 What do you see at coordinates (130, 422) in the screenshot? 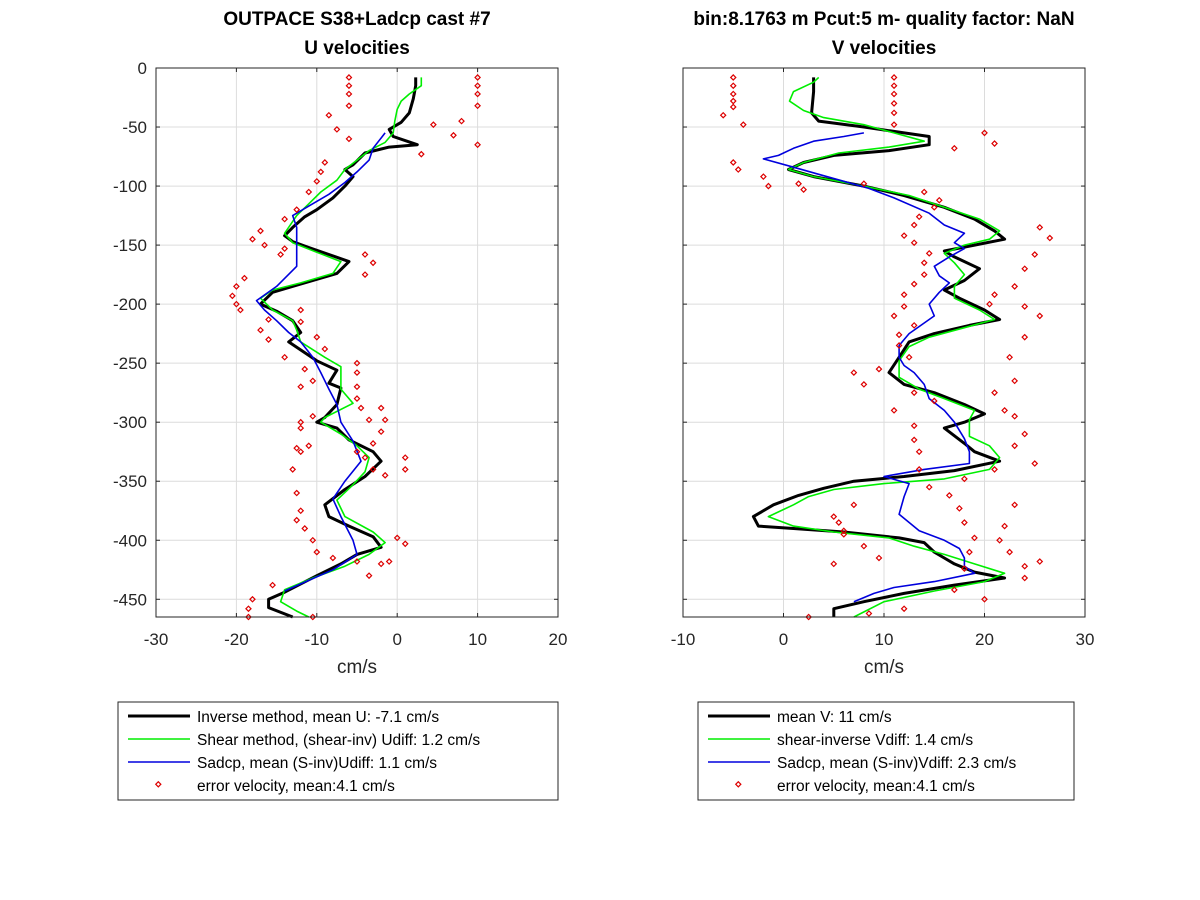
I see `u-y-tick-label: -300` at bounding box center [130, 422].